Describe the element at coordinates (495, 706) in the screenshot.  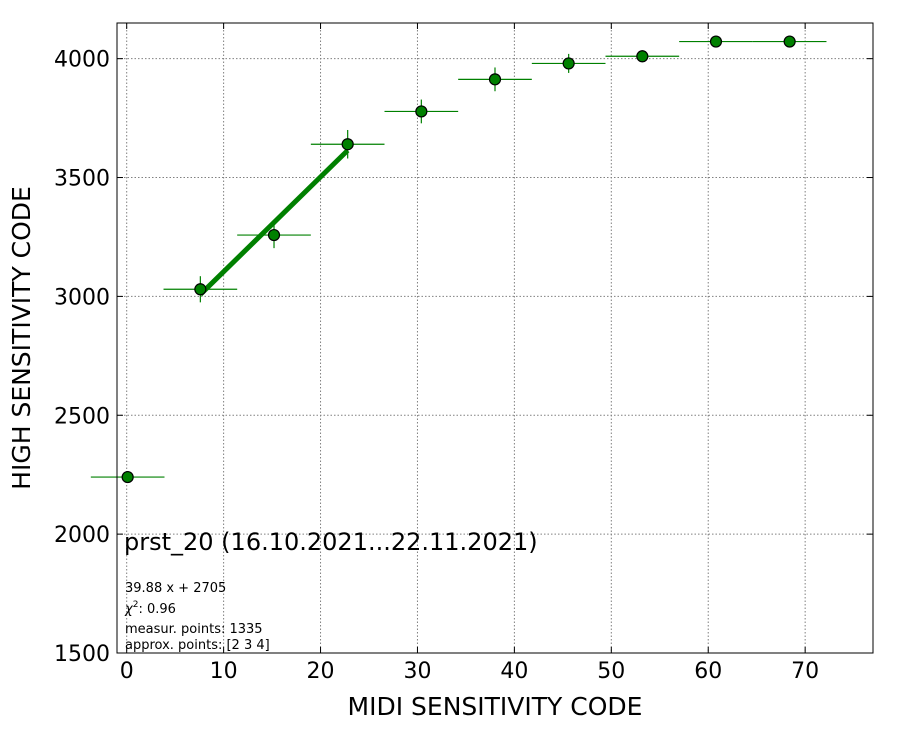
I see `x-axis-label: MIDI SENSITIVITY CODE` at that location.